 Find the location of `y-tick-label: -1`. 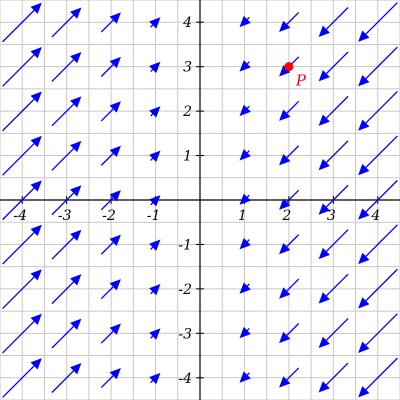

y-tick-label: -1 is located at coordinates (185, 245).